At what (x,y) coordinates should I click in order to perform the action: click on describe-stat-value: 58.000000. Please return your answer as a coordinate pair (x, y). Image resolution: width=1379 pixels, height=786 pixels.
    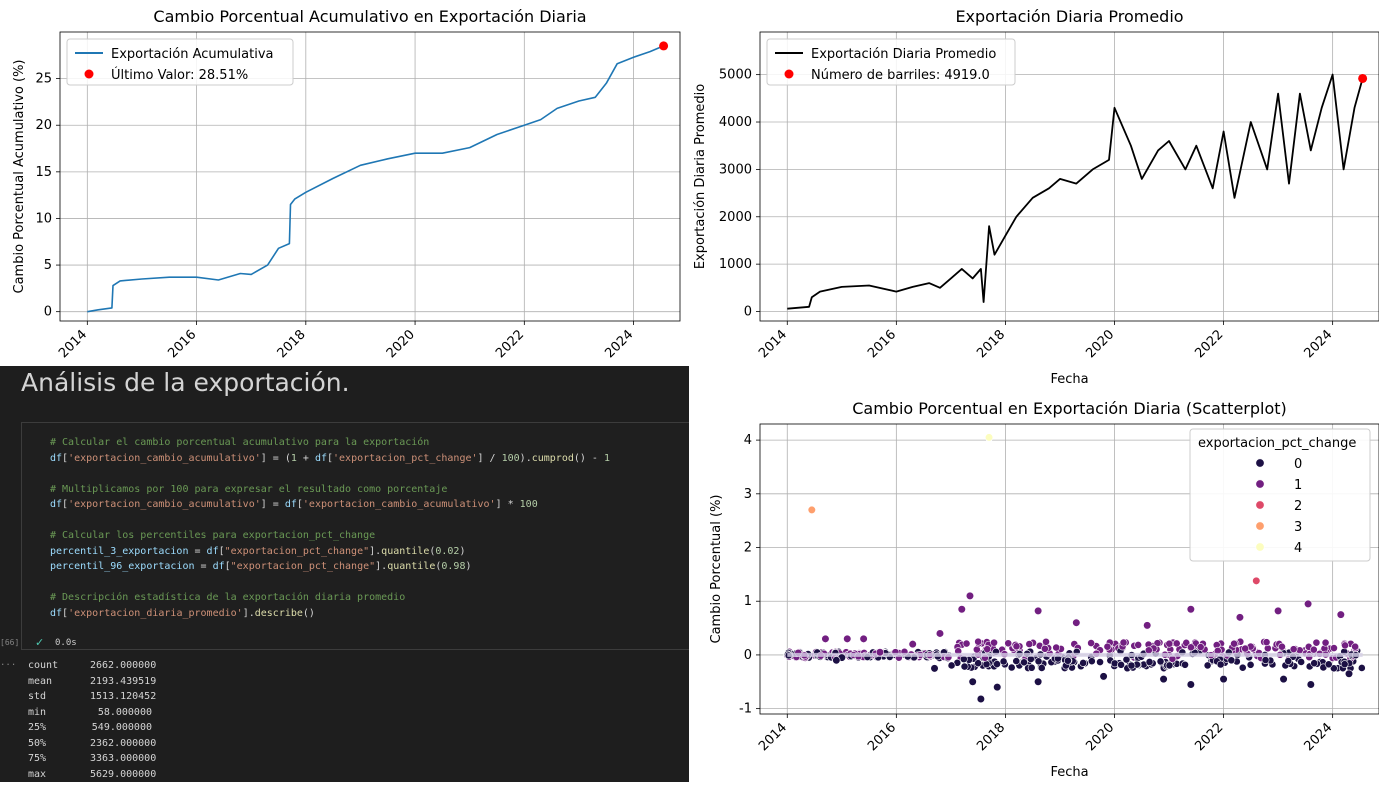
    Looking at the image, I should click on (124, 712).